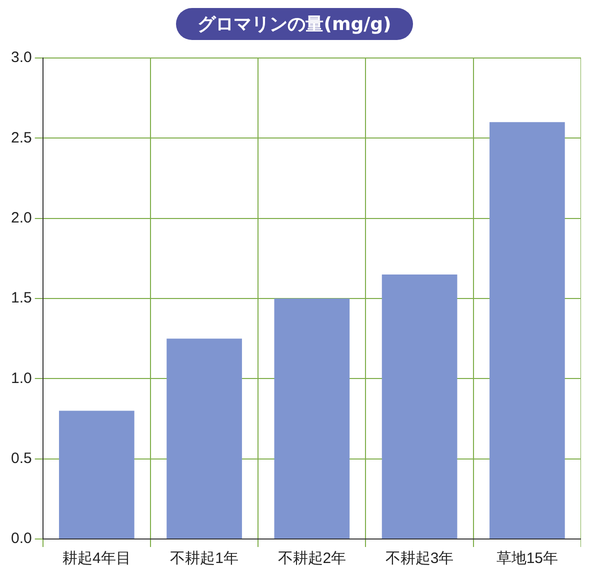 The height and width of the screenshot is (587, 589). What do you see at coordinates (21, 378) in the screenshot?
I see `y-tick-label: 1.0` at bounding box center [21, 378].